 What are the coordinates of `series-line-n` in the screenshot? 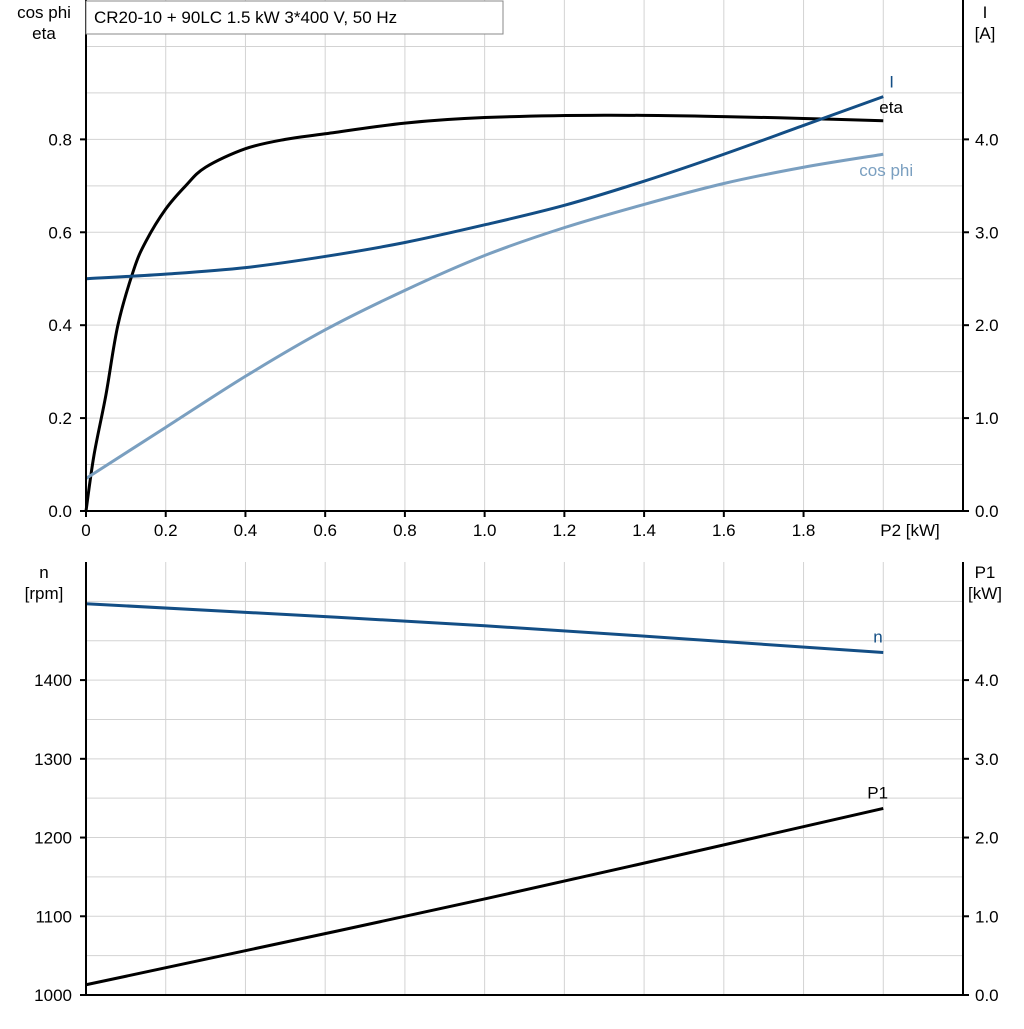 It's located at (484, 628).